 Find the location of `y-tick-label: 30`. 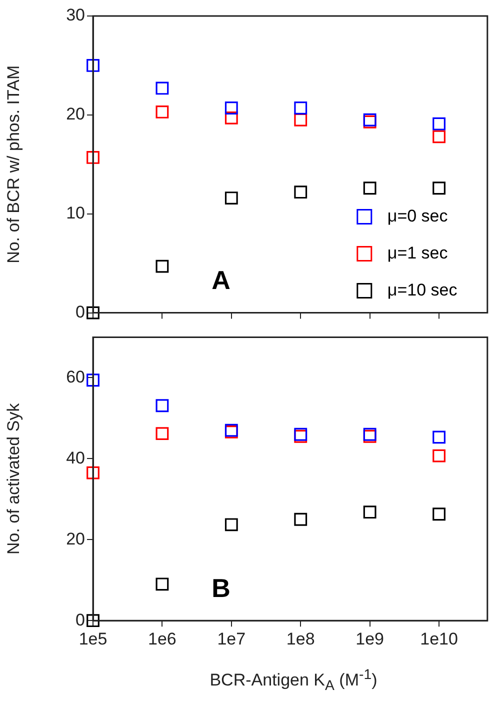

y-tick-label: 30 is located at coordinates (75, 15).